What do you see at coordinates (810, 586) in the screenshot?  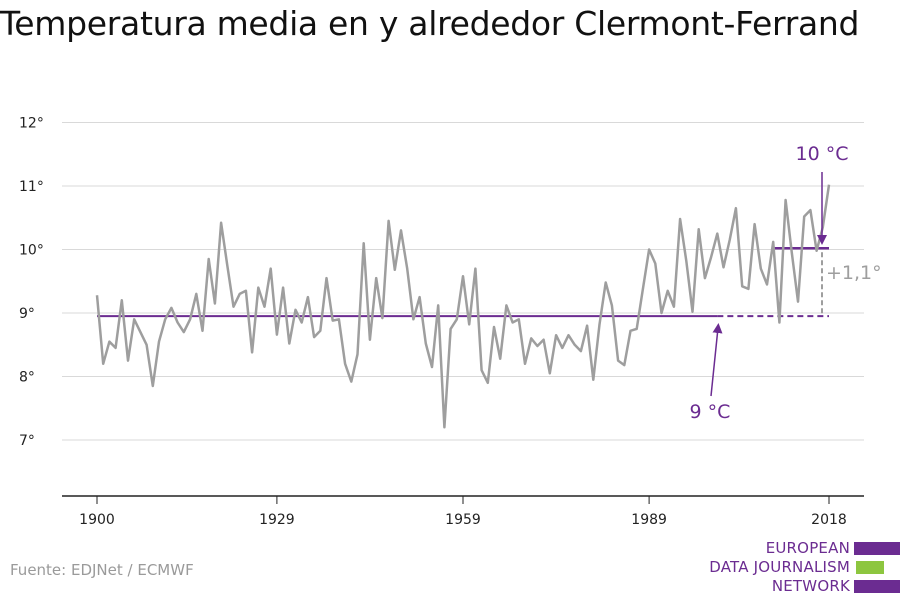 I see `logo-line-3: NETWORK` at bounding box center [810, 586].